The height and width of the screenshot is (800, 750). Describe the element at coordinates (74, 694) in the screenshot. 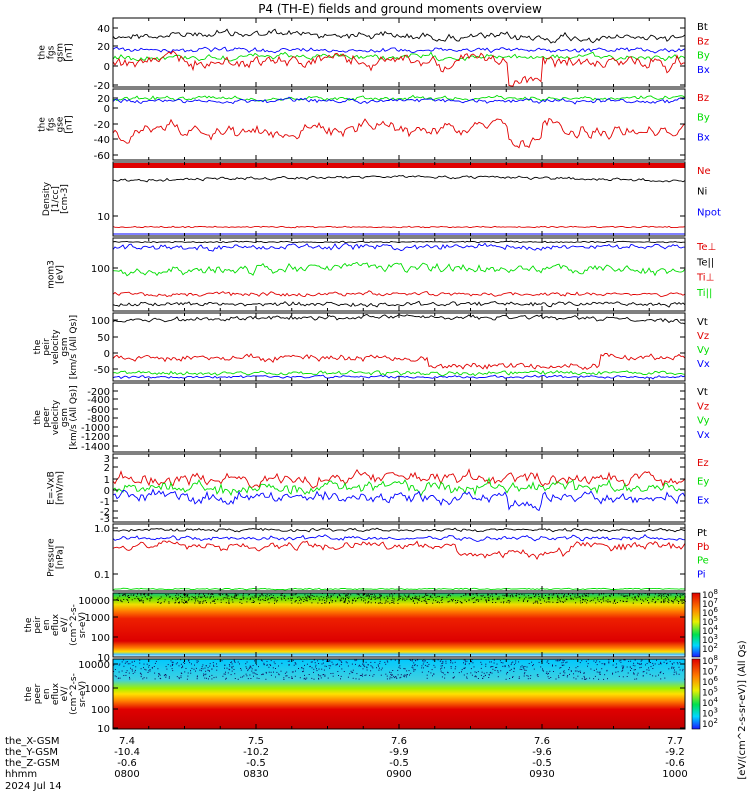

I see `y-axis-label: (cm^2-s-` at that location.